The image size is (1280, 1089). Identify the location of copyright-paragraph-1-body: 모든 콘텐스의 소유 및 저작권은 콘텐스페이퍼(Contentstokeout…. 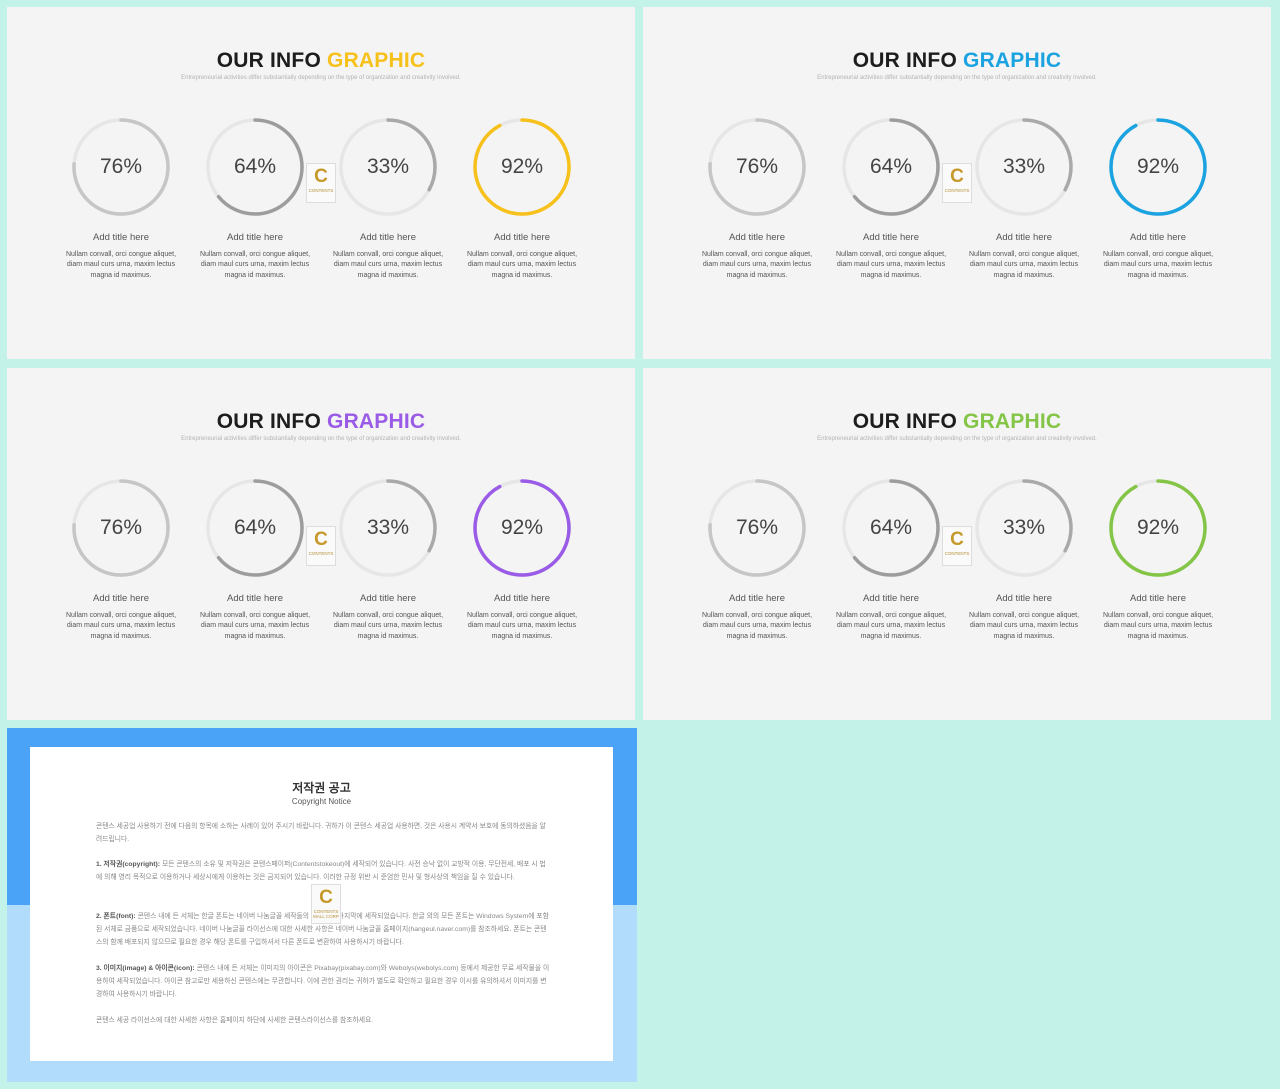
(321, 871).